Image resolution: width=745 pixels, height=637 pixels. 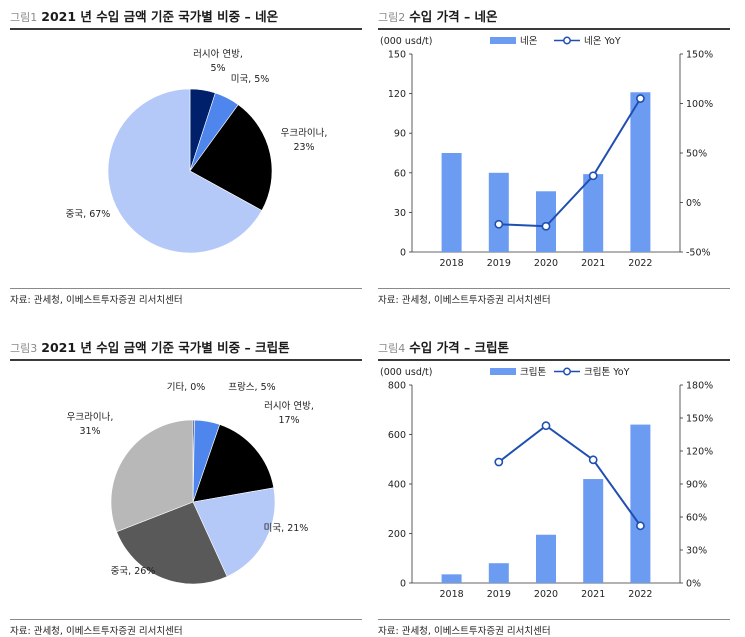 I want to click on y-tick-label: 800, so click(x=397, y=386).